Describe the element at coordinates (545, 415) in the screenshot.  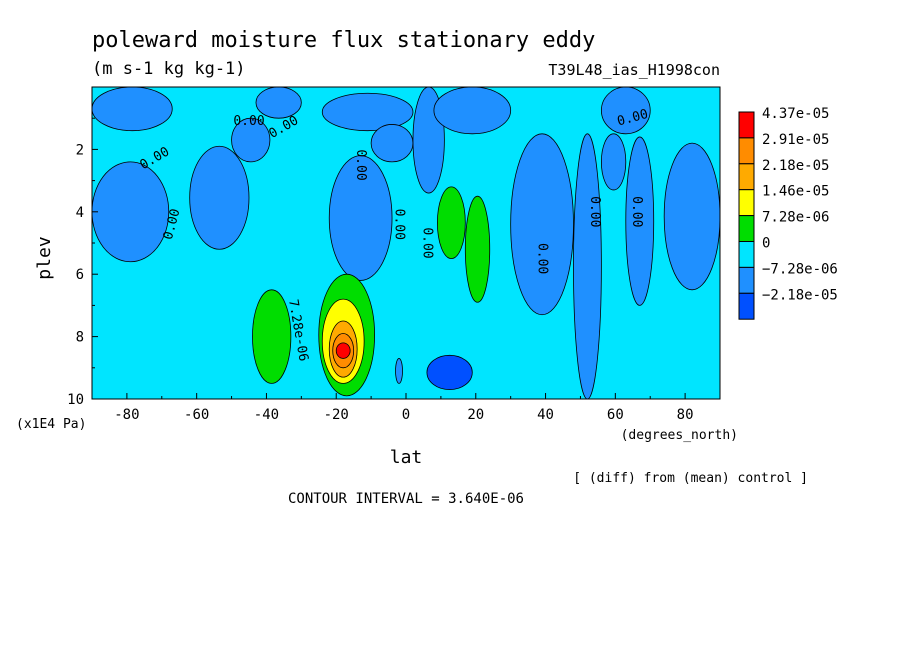
I see `x-tick-label: 40` at that location.